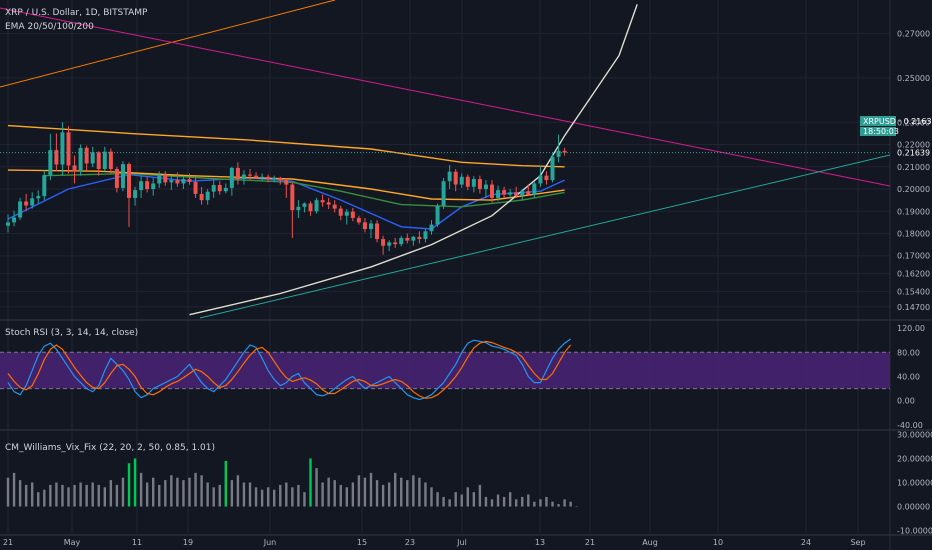 The width and height of the screenshot is (932, 550). What do you see at coordinates (71, 333) in the screenshot?
I see `stoch-rsi-legend: Stoch RSI (3, 3, 14, 14, close)` at bounding box center [71, 333].